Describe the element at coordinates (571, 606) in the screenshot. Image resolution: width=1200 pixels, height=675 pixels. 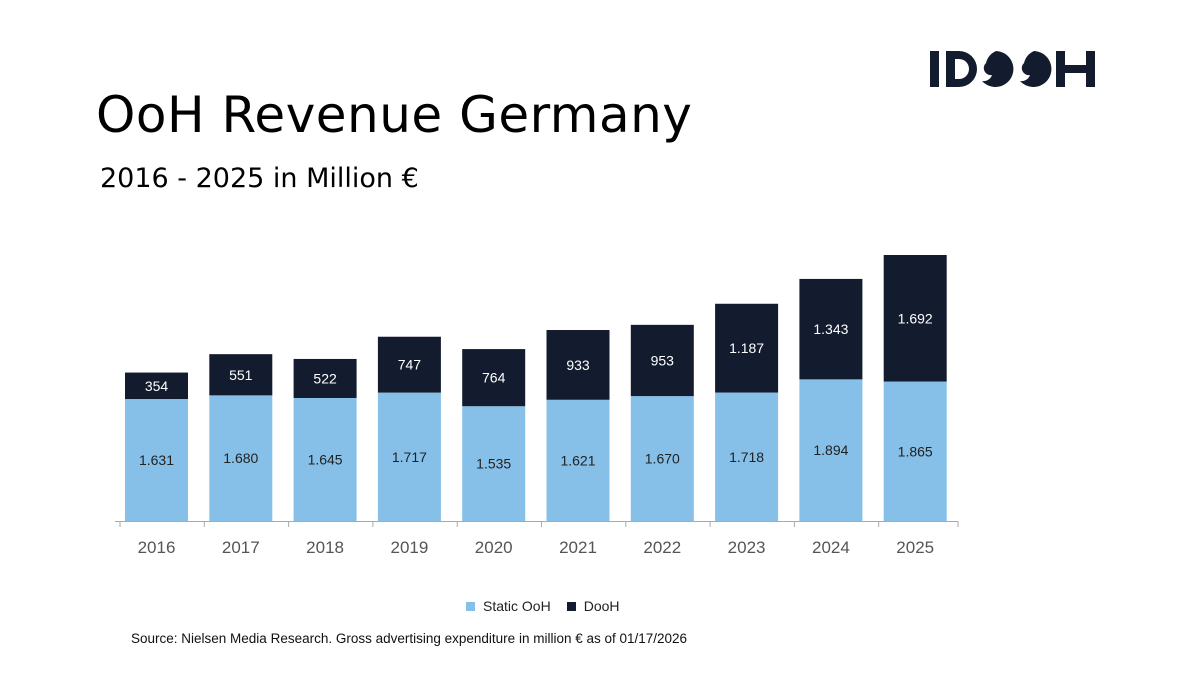
I see `legend-swatch-dooh` at that location.